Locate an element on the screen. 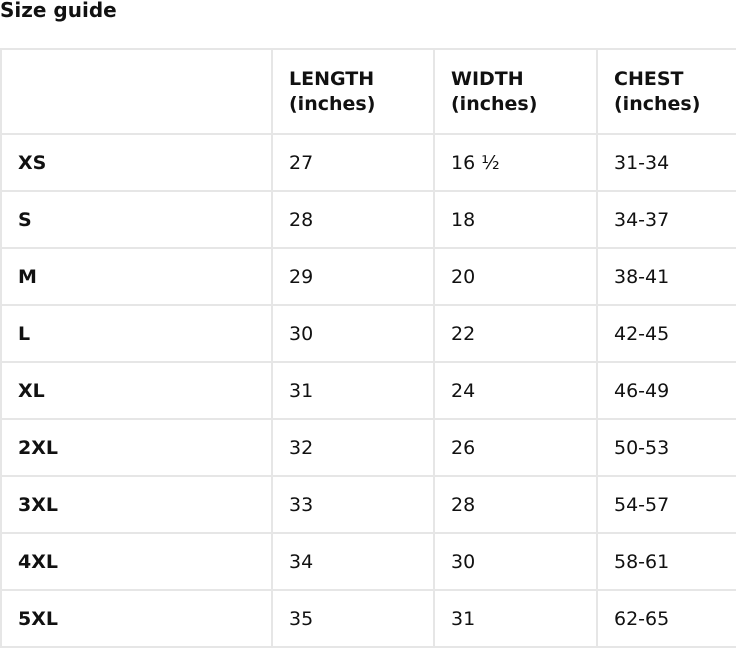 This screenshot has height=667, width=736. cell-width: 30 is located at coordinates (515, 561).